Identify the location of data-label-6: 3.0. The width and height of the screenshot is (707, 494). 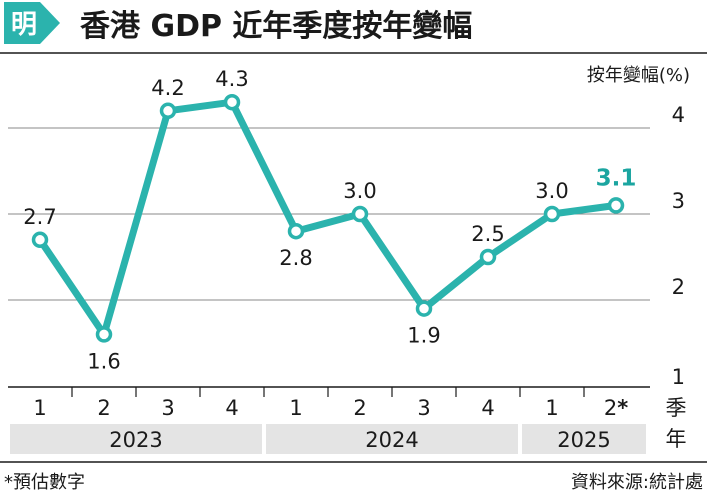
(359, 191).